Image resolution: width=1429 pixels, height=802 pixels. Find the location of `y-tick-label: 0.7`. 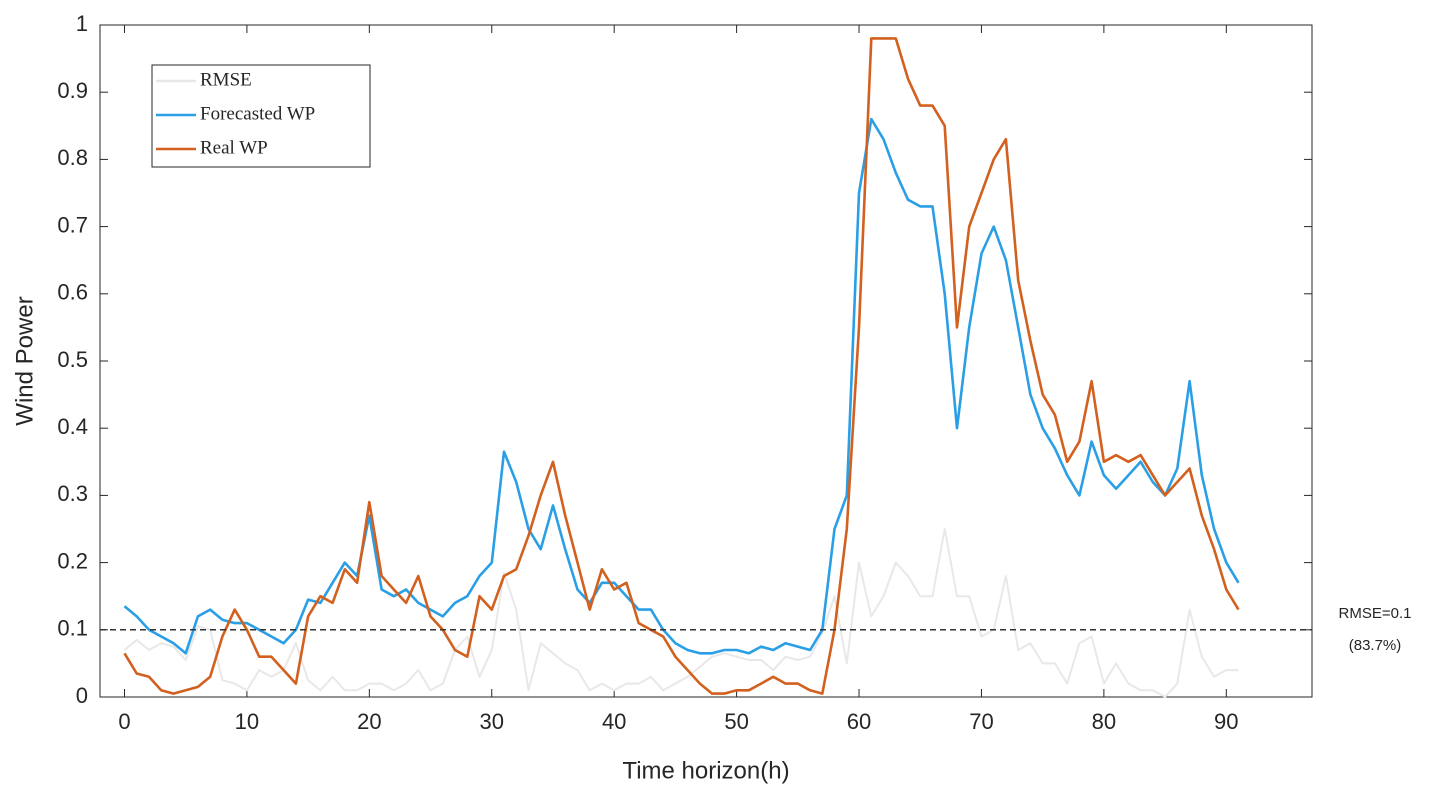

y-tick-label: 0.7 is located at coordinates (72, 224).